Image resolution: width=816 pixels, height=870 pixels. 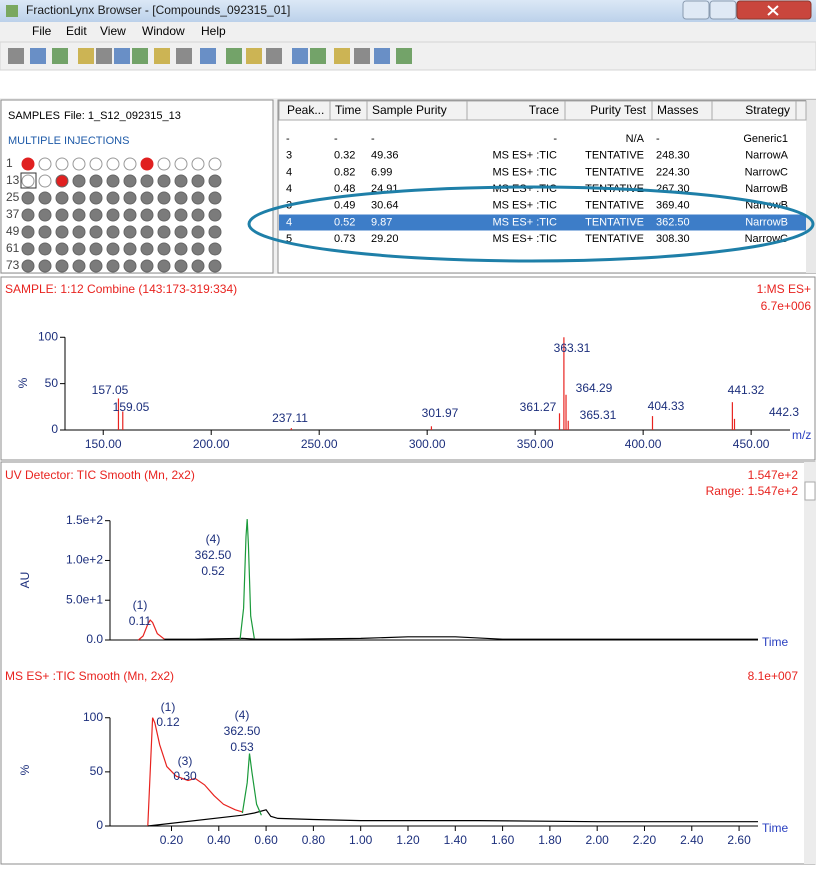 I want to click on table-cell: 0.49, so click(x=344, y=206).